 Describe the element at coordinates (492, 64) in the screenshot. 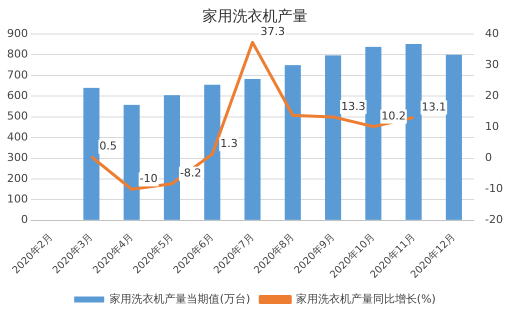

I see `y2-tick-label: 30` at that location.